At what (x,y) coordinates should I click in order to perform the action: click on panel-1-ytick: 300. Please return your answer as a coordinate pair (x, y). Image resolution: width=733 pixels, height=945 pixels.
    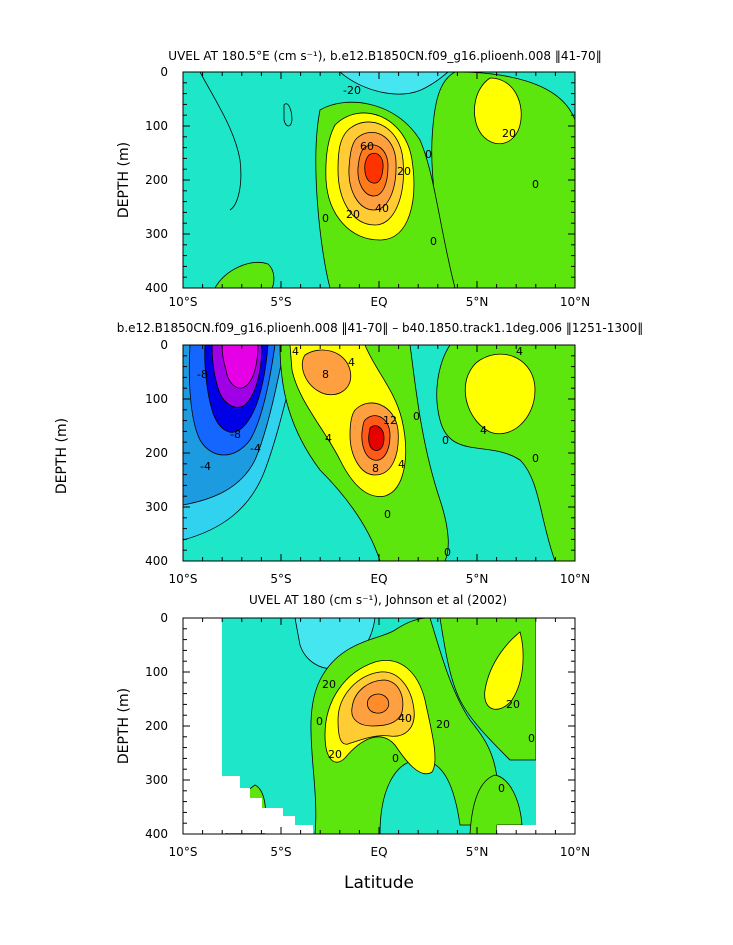
    Looking at the image, I should click on (156, 234).